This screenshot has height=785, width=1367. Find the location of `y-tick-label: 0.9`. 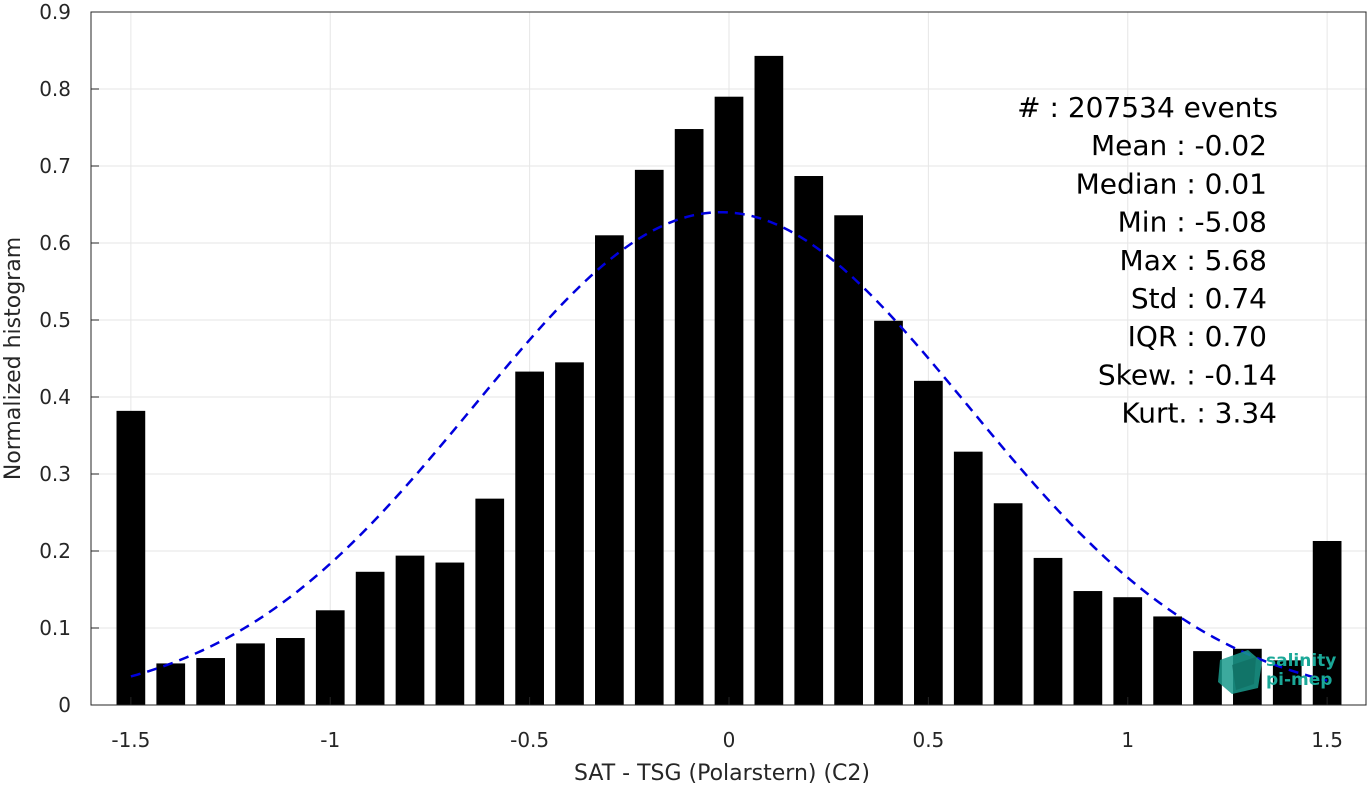

y-tick-label: 0.9 is located at coordinates (55, 12).